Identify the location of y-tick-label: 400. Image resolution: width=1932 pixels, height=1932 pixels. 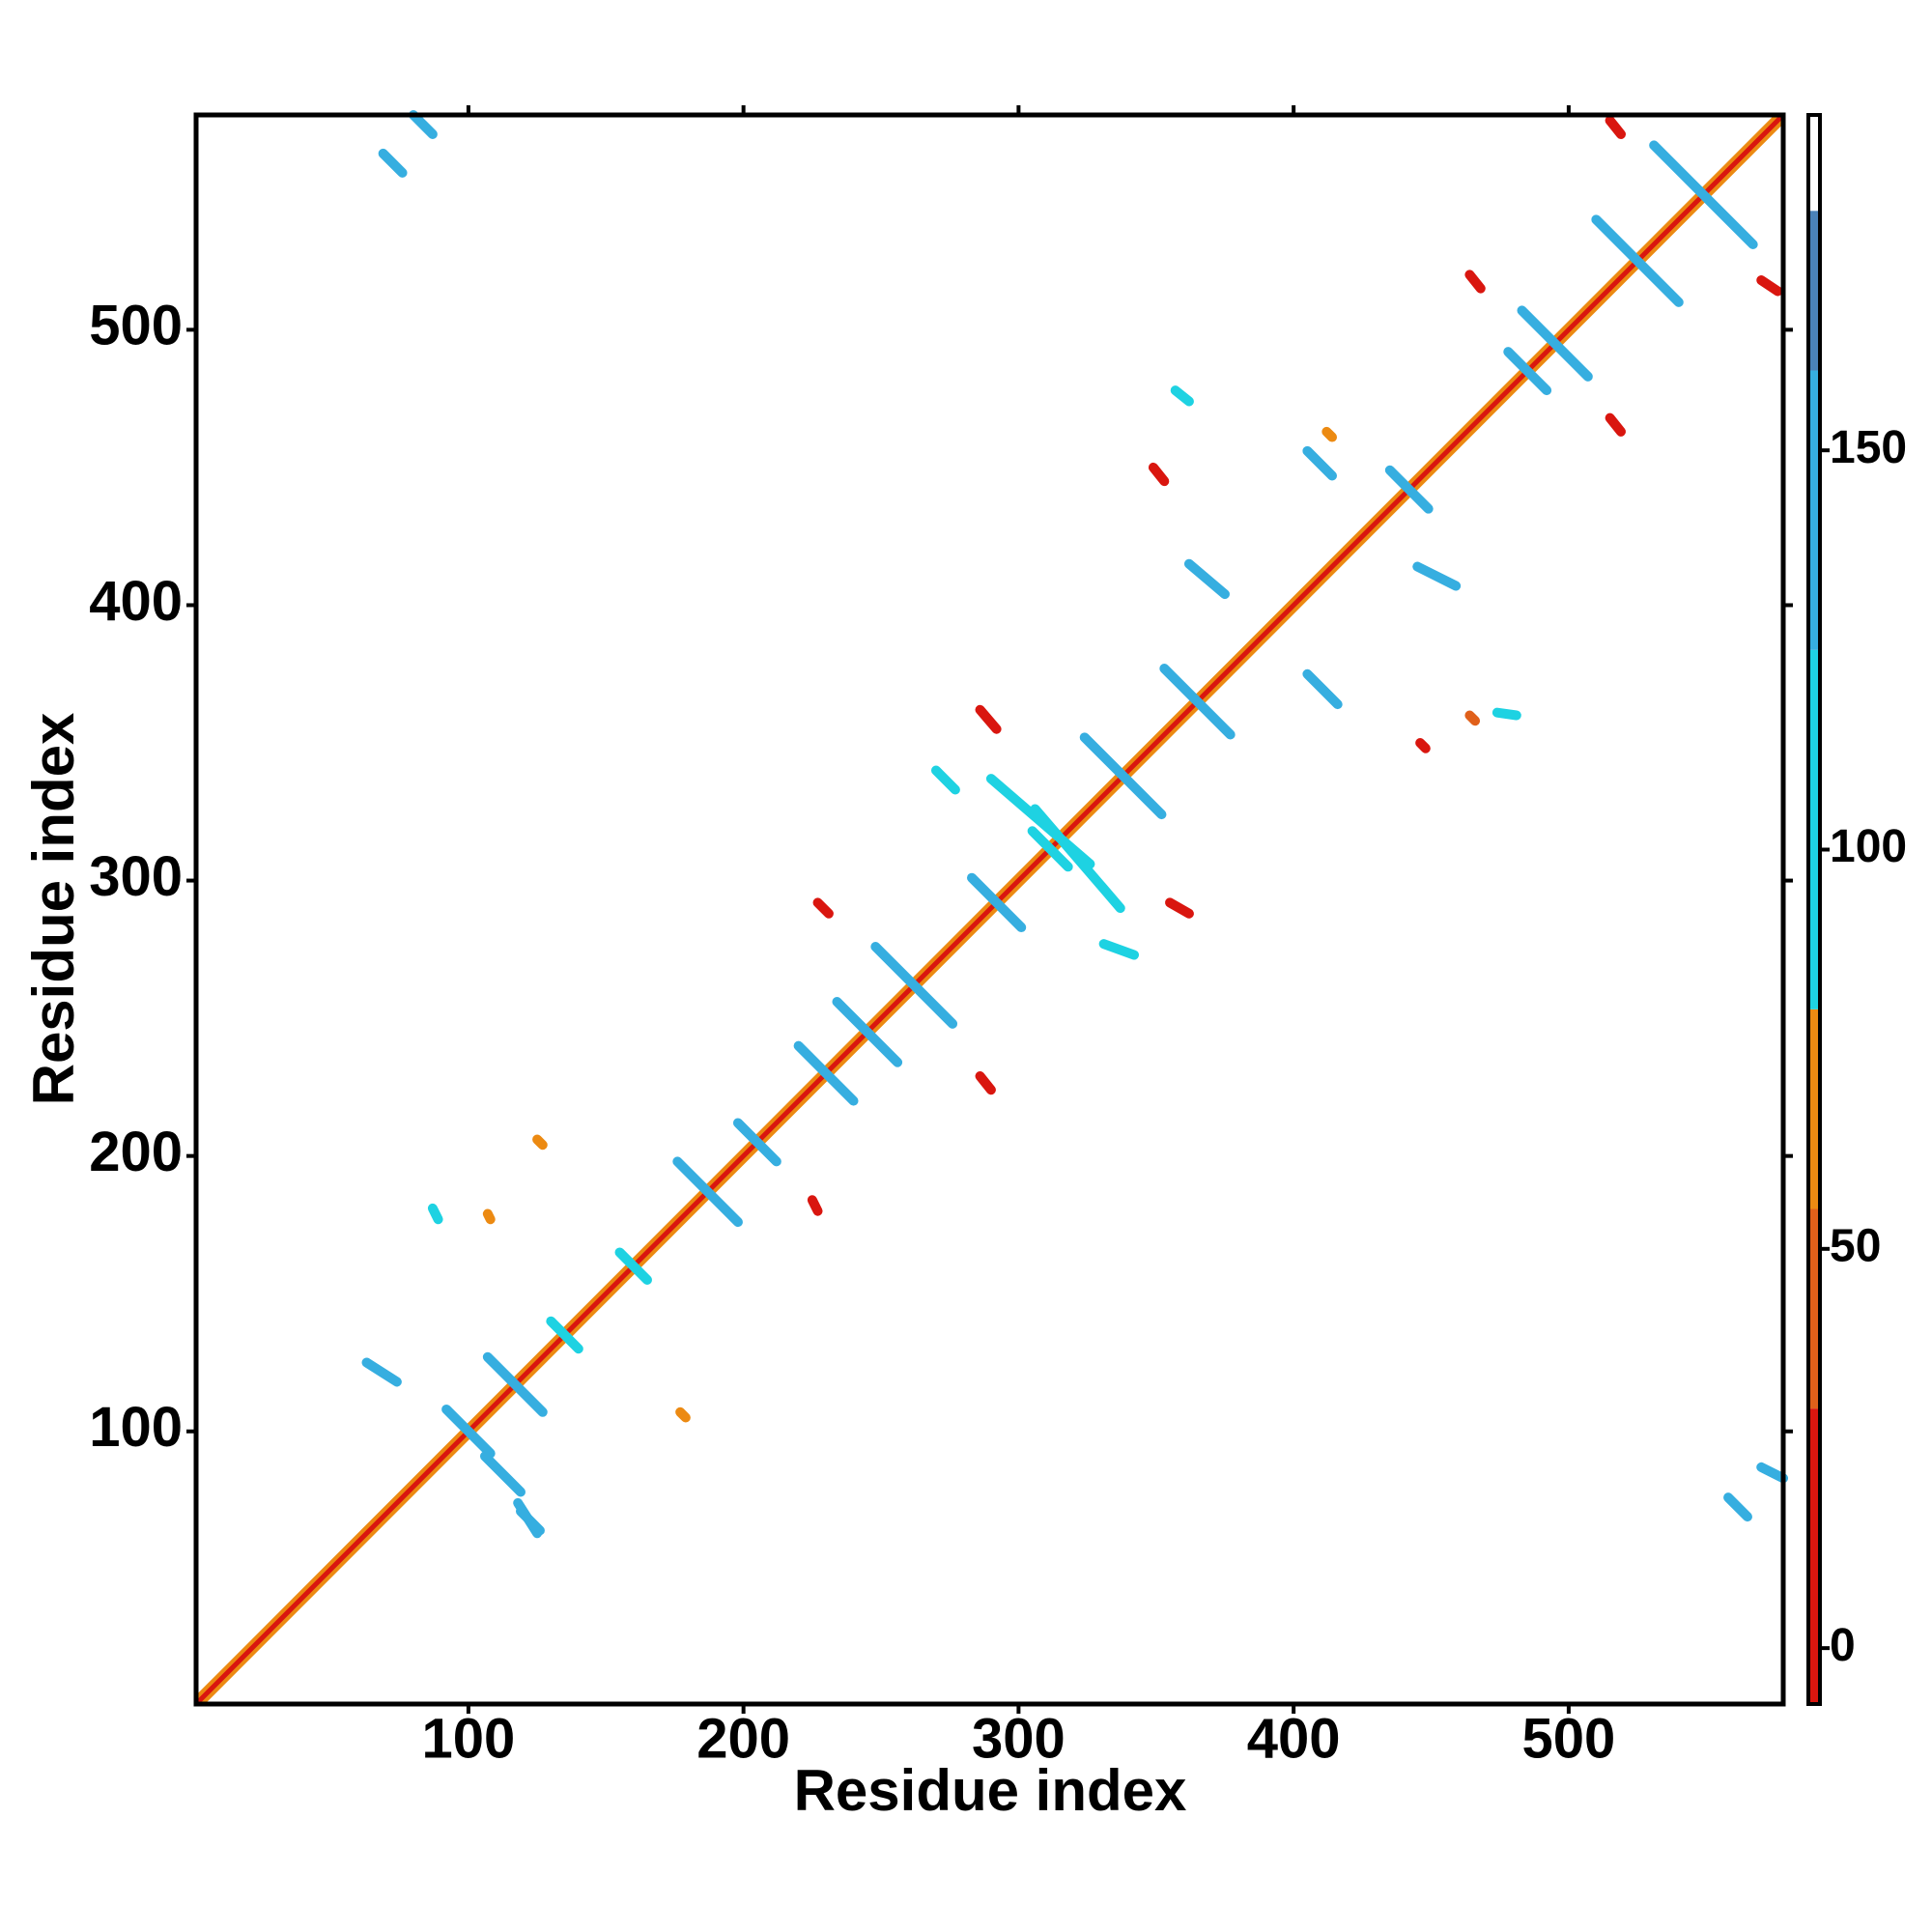
(136, 601).